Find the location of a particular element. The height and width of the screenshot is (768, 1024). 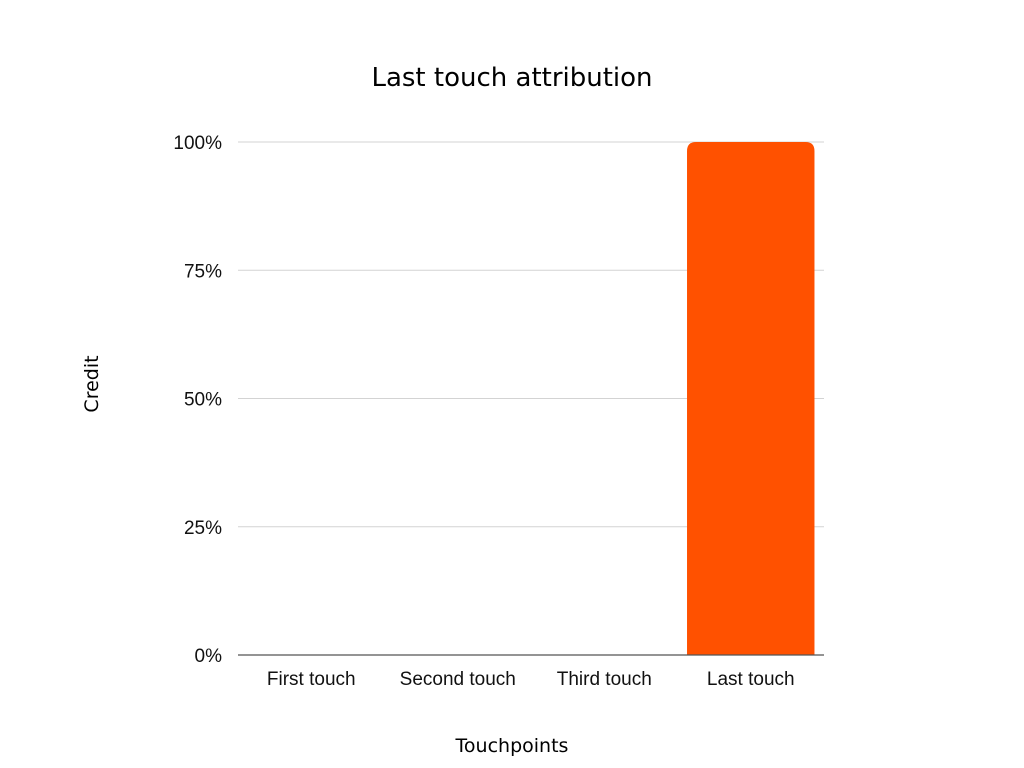

x-axis-title: Touchpoints is located at coordinates (512, 746).